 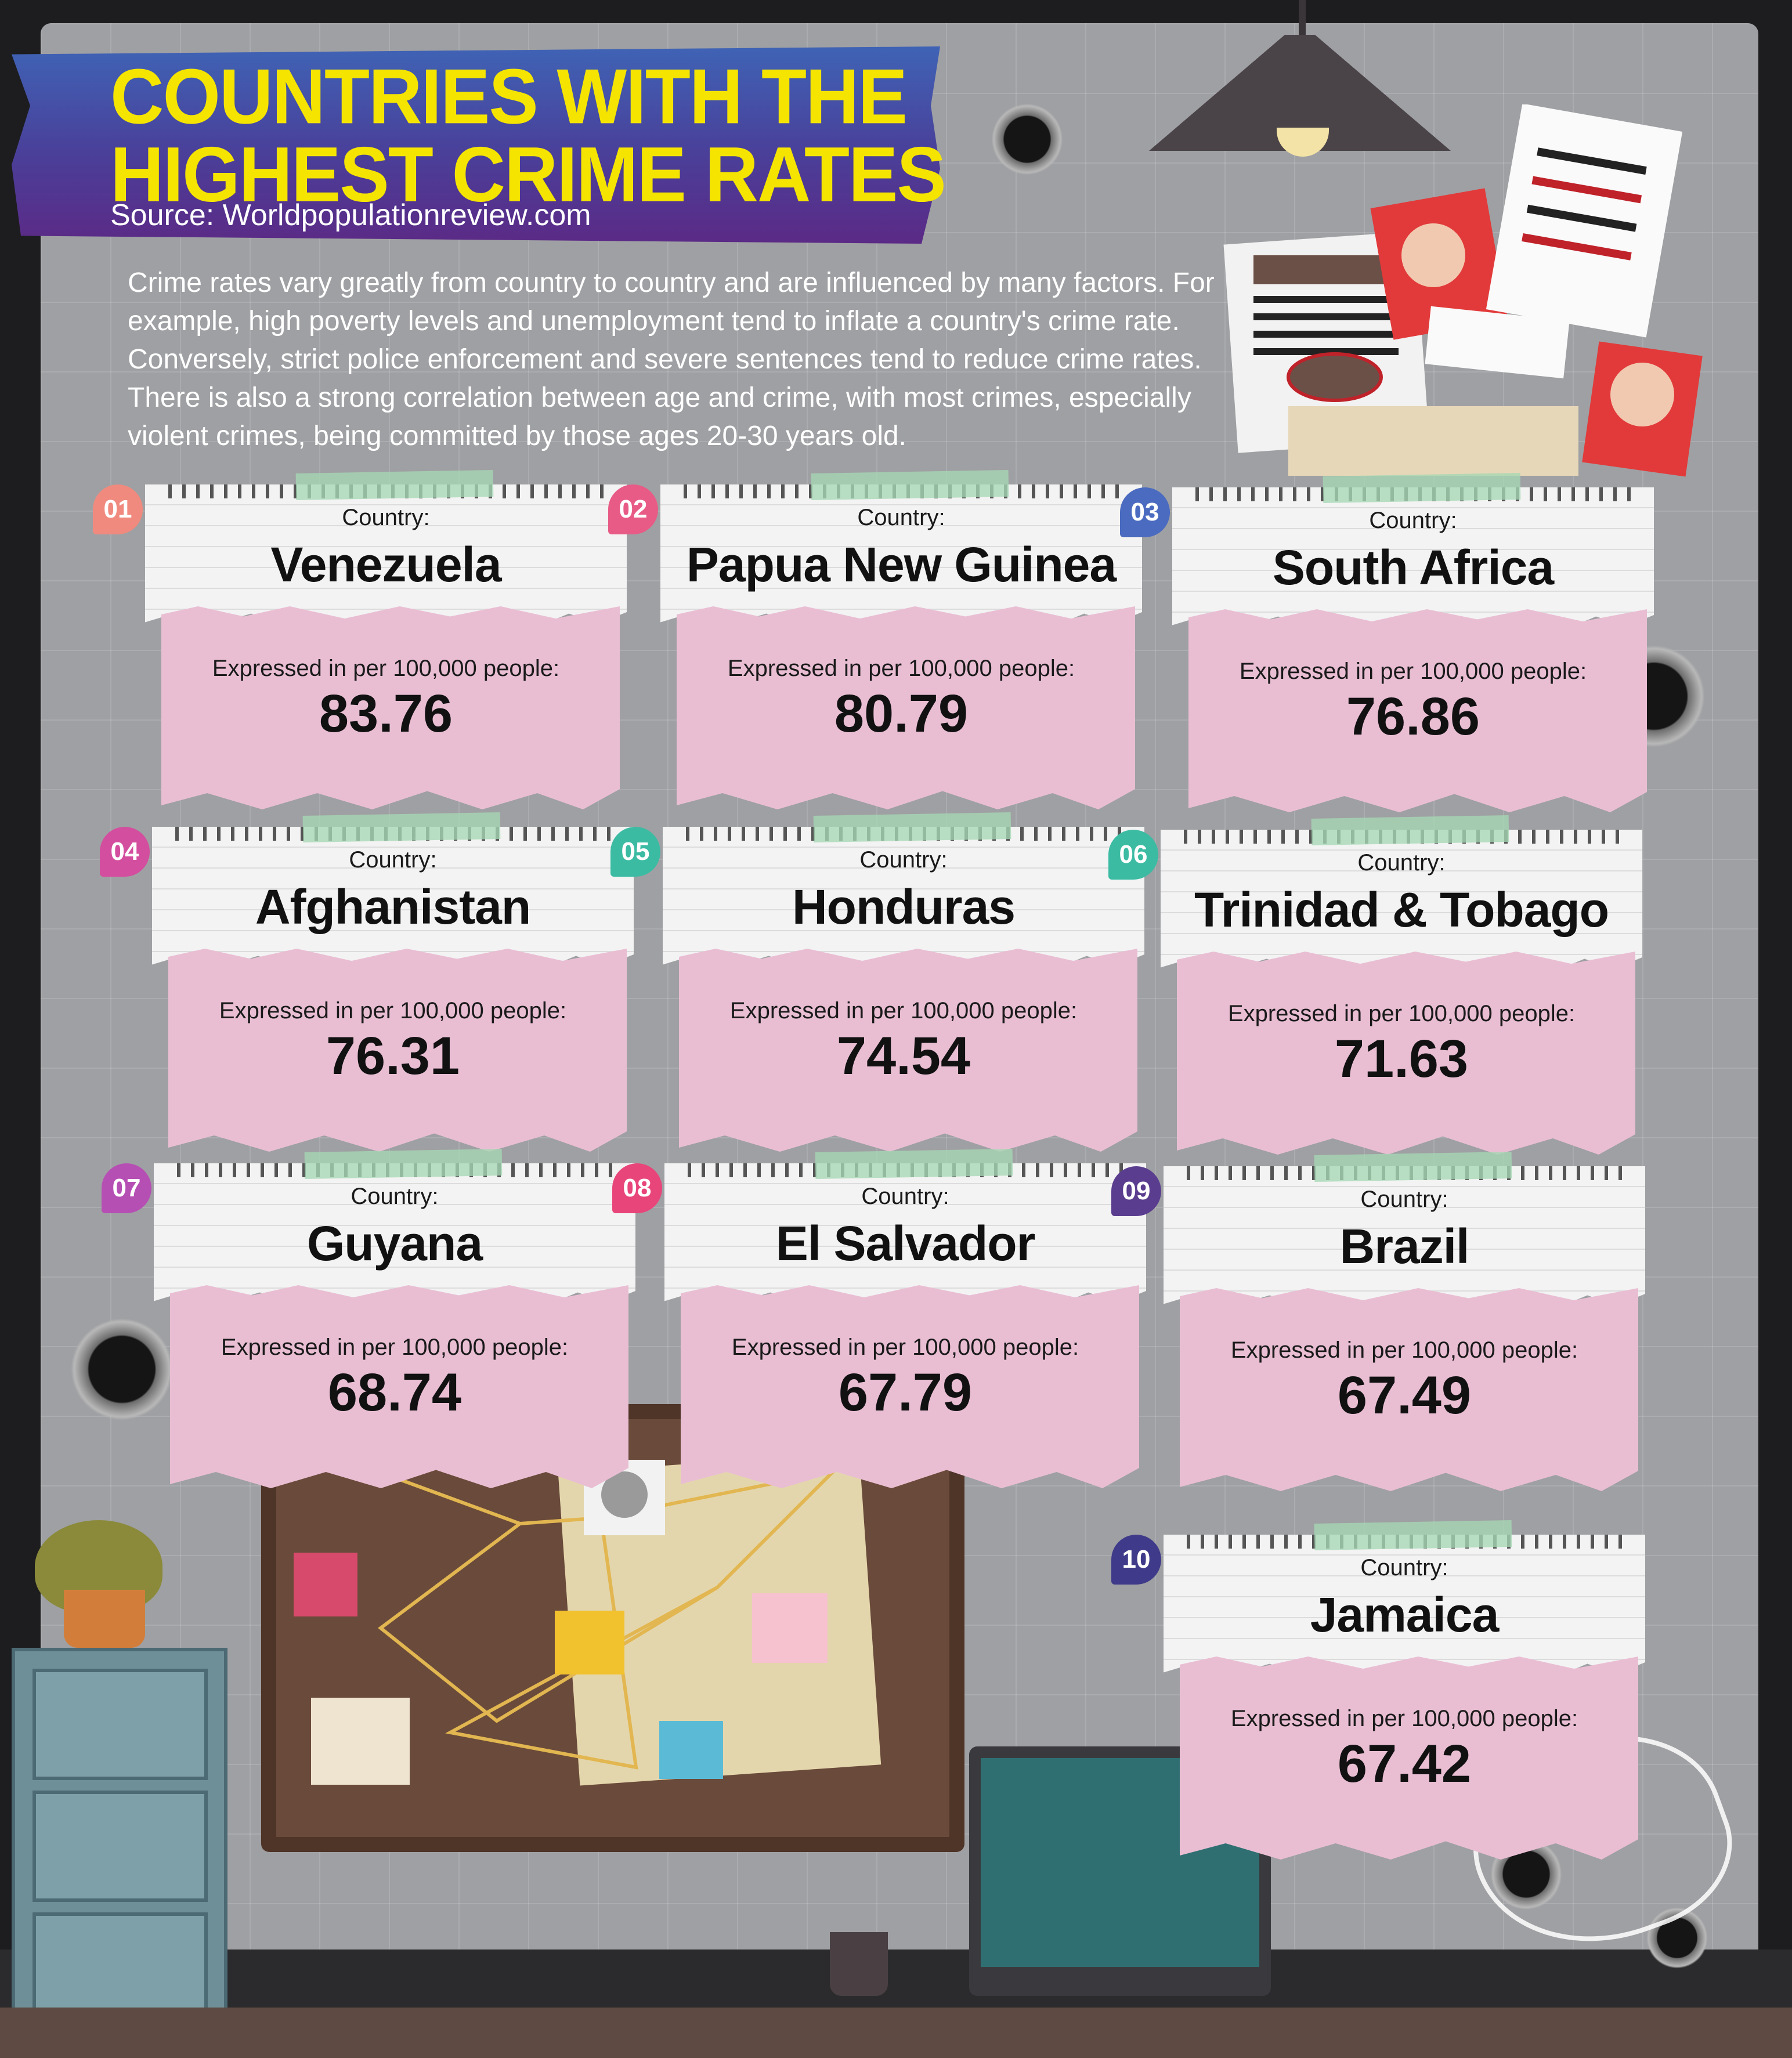 I want to click on rank-badge: 09, so click(x=1136, y=1191).